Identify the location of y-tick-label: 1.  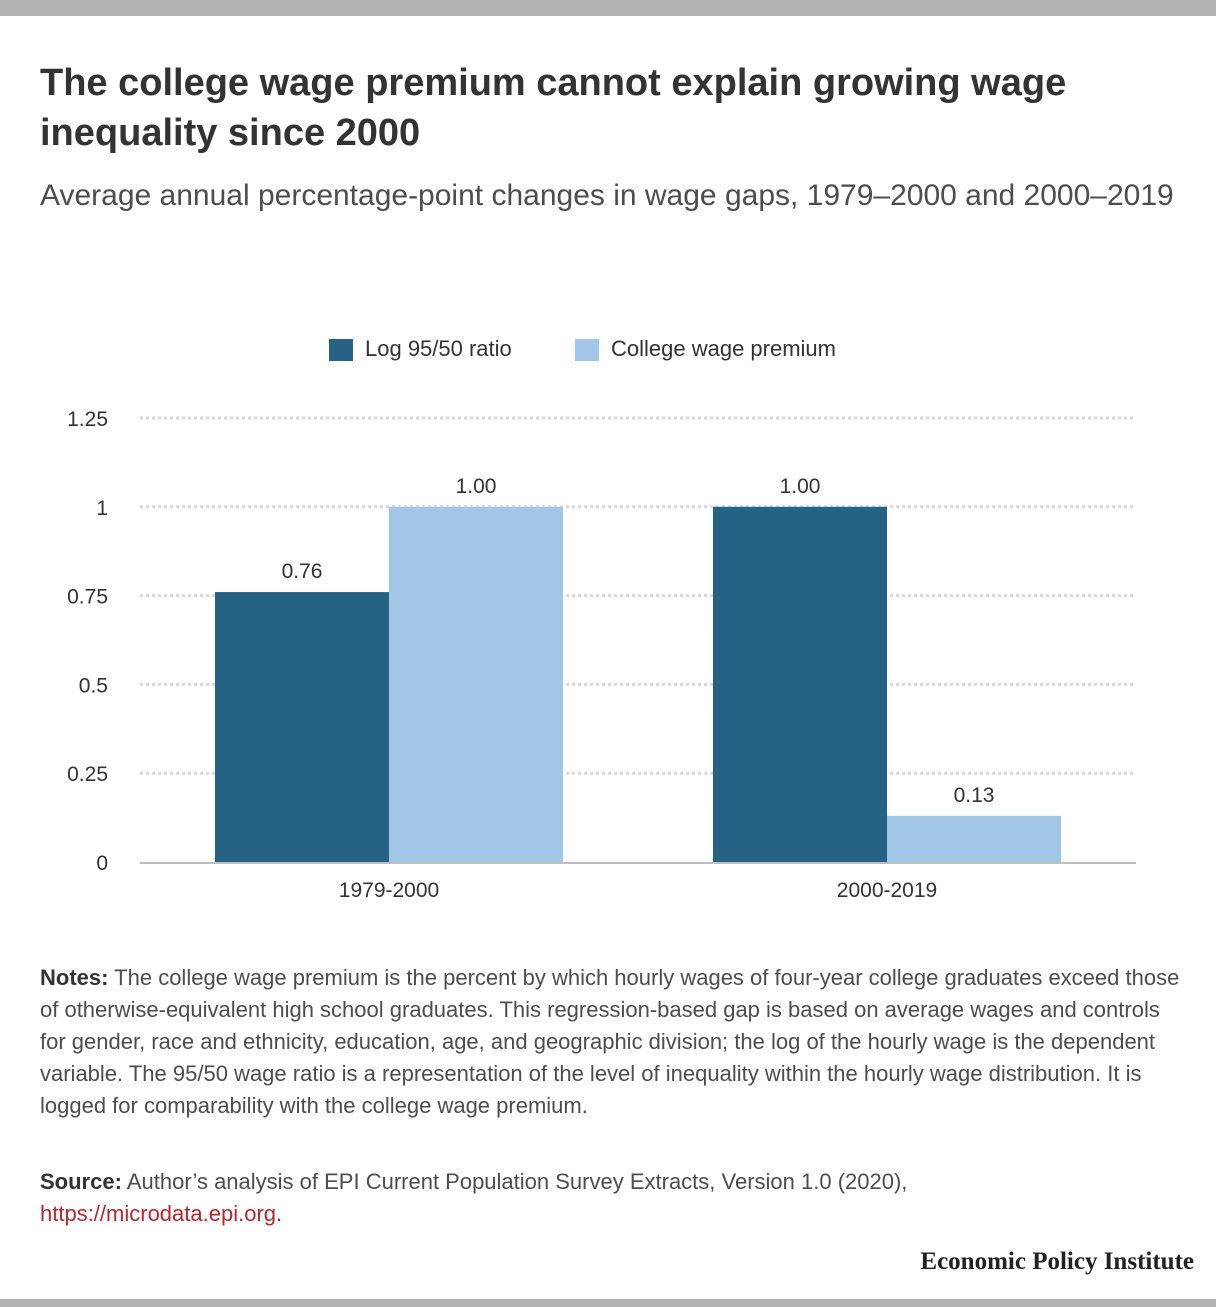
(102, 508).